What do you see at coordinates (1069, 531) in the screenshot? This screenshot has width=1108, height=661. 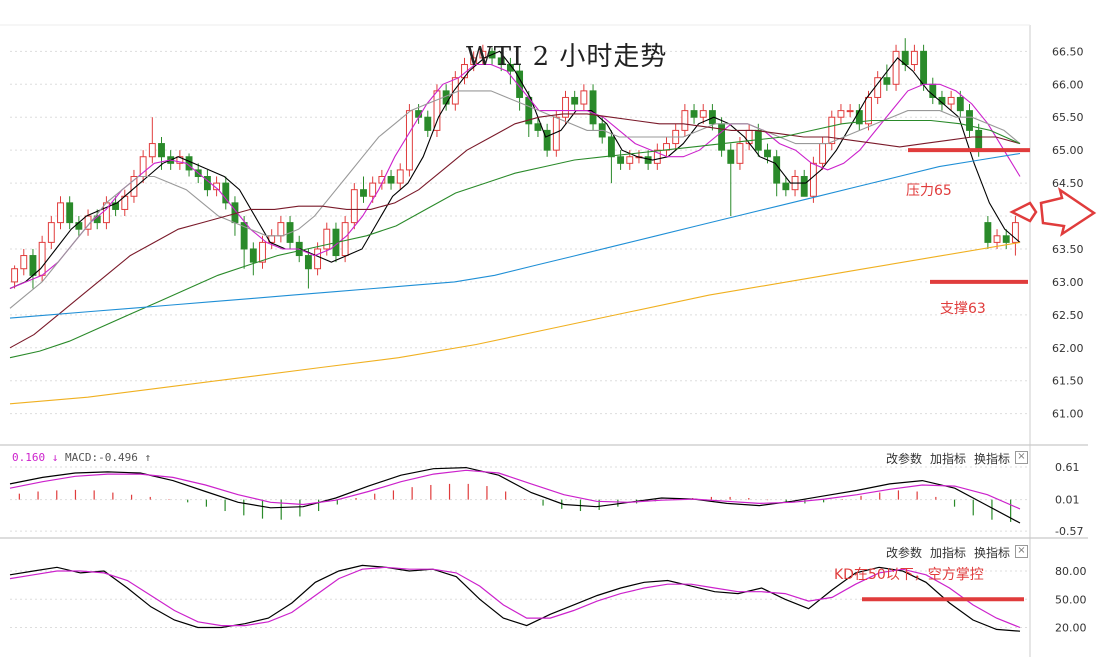 I see `macd-tick-label: -0.57` at bounding box center [1069, 531].